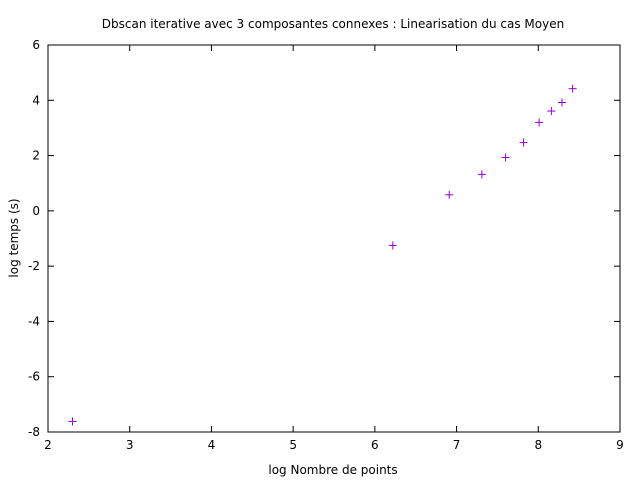  Describe the element at coordinates (457, 445) in the screenshot. I see `x-tick-label: 7` at that location.